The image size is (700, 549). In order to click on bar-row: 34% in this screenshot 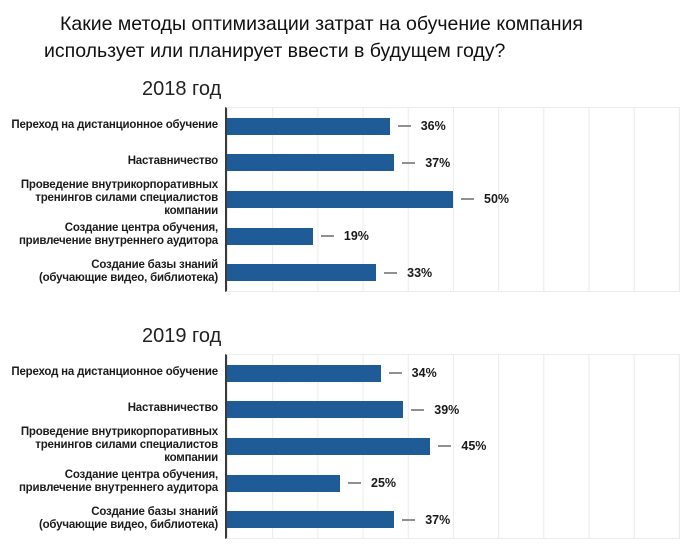, I will do `click(453, 373)`.